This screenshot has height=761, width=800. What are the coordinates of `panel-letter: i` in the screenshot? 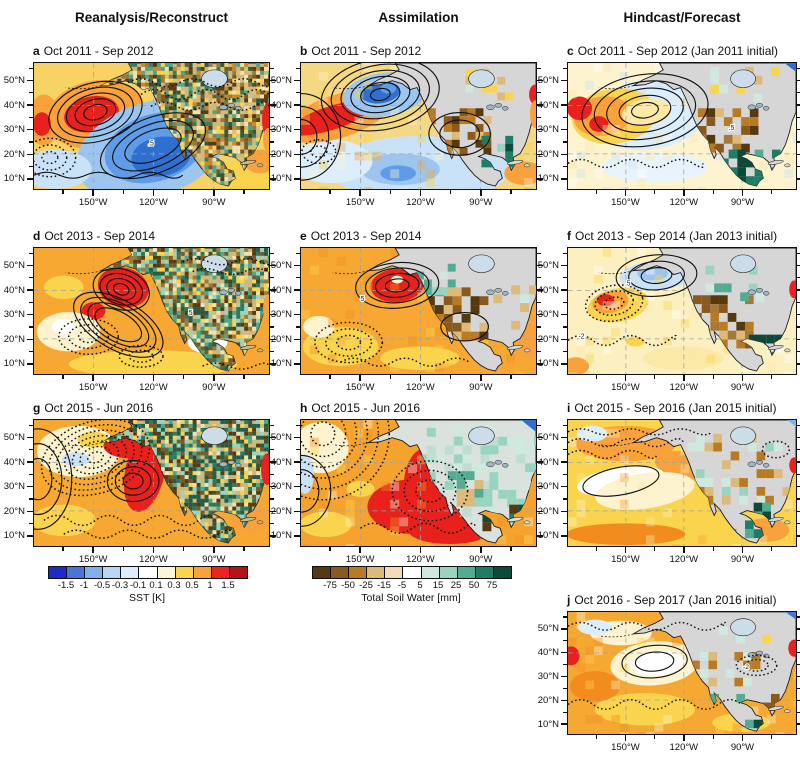 It's located at (569, 408).